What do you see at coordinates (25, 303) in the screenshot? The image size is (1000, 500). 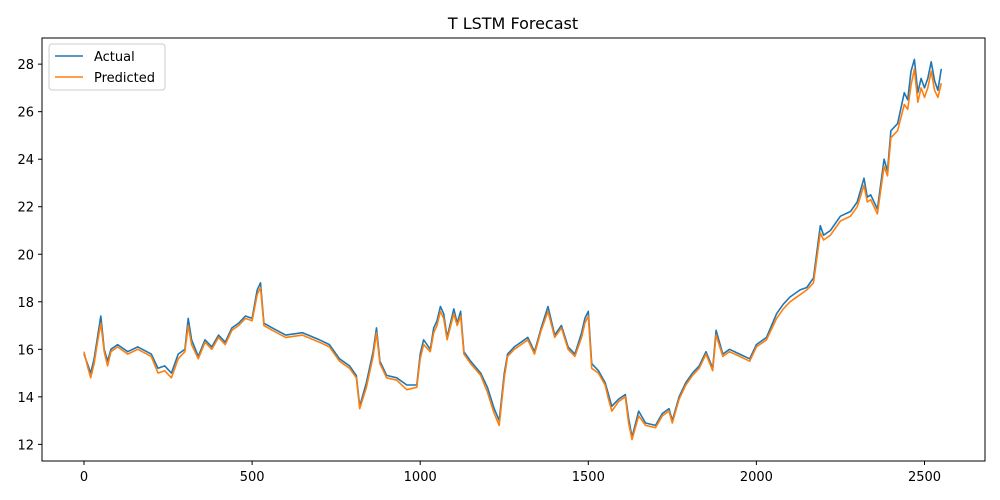 I see `y-tick-label: 18` at bounding box center [25, 303].